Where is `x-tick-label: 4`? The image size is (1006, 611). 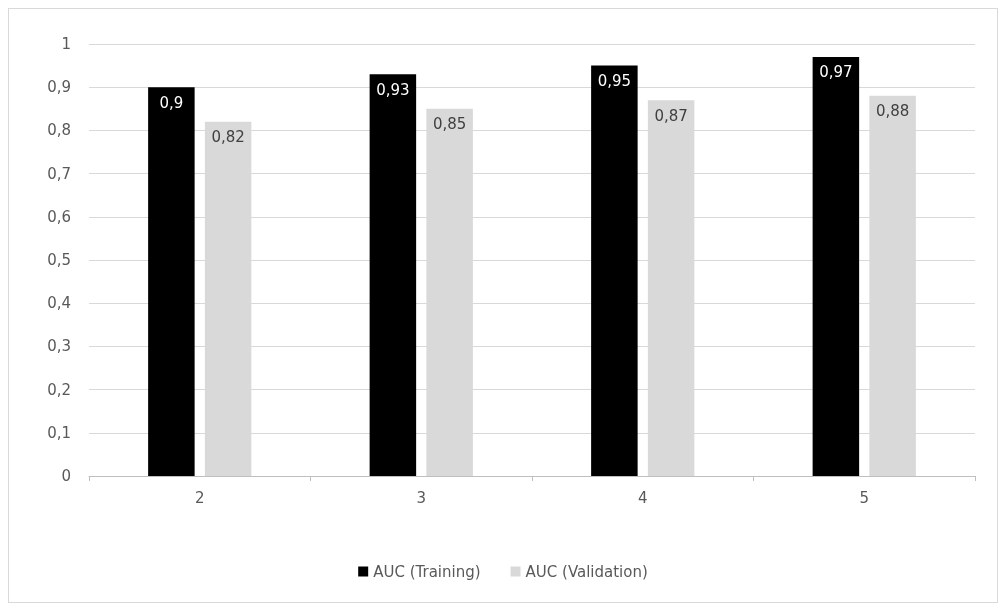 x-tick-label: 4 is located at coordinates (642, 497).